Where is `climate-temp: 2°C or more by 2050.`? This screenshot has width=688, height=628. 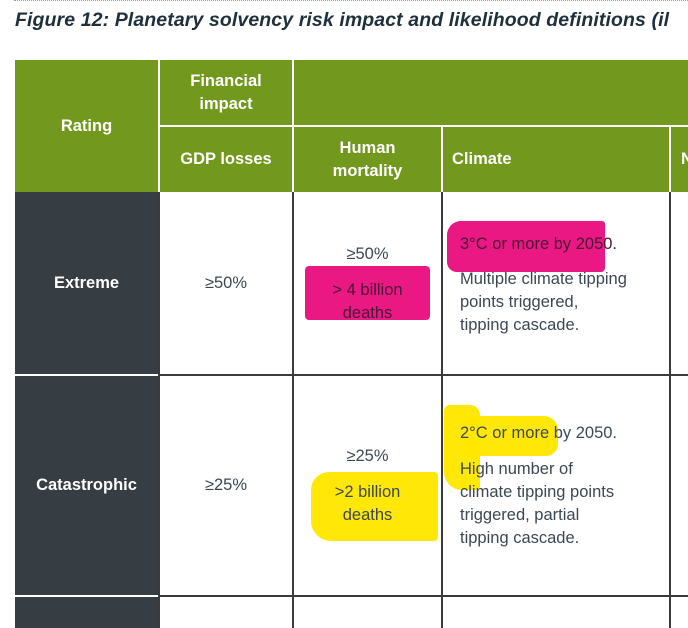 climate-temp: 2°C or more by 2050. is located at coordinates (539, 433).